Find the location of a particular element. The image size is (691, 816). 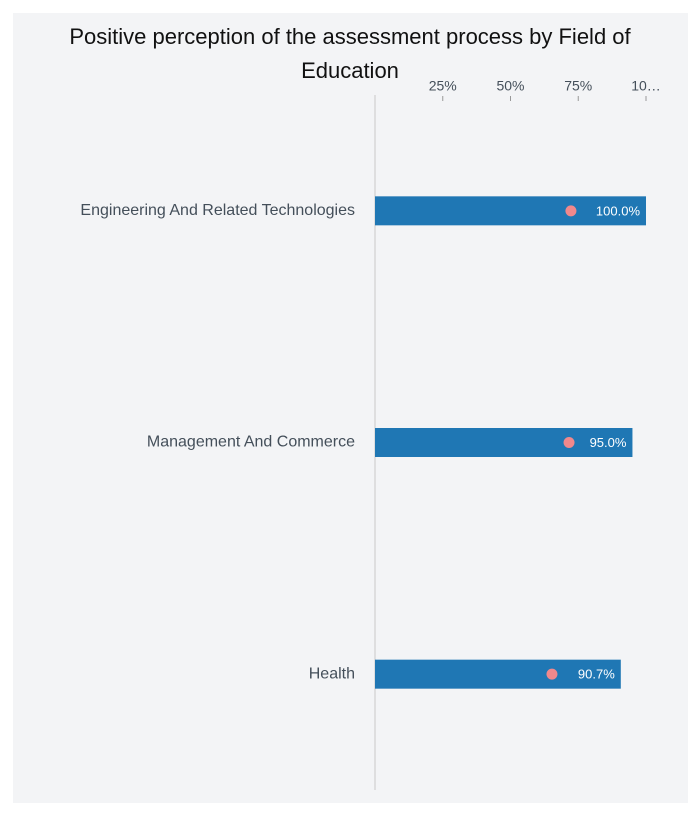

y-tick-label: Health is located at coordinates (332, 673).